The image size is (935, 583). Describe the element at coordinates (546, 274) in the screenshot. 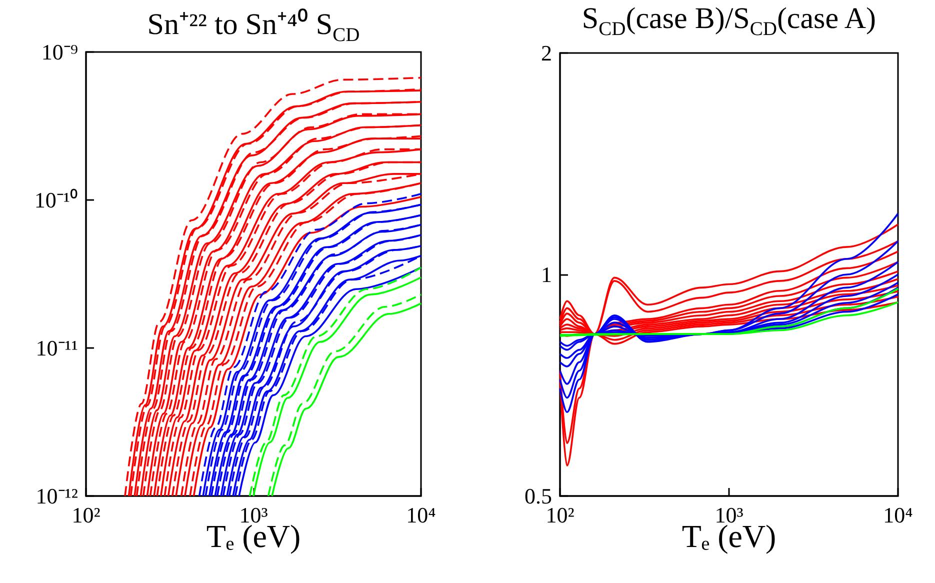

I see `y-tick-label: 1` at that location.